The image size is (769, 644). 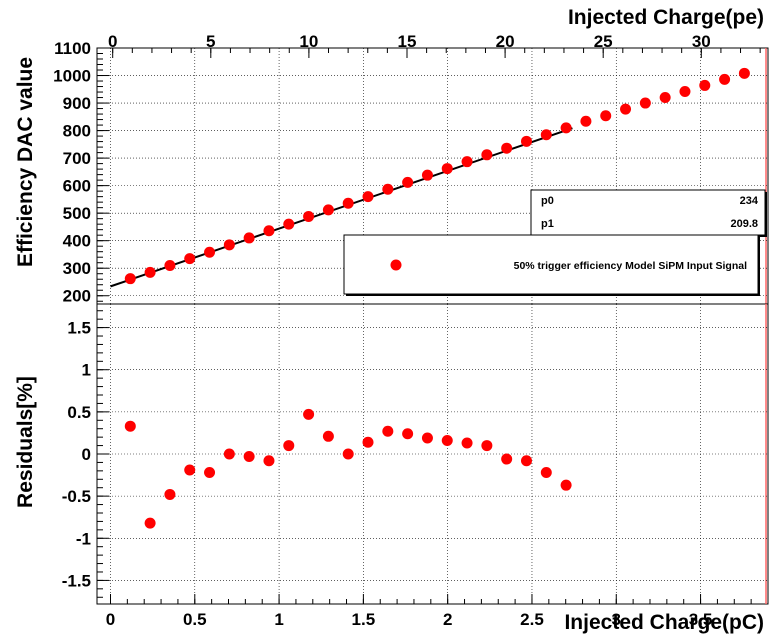 I want to click on x-tick-label: 3, so click(x=616, y=619).